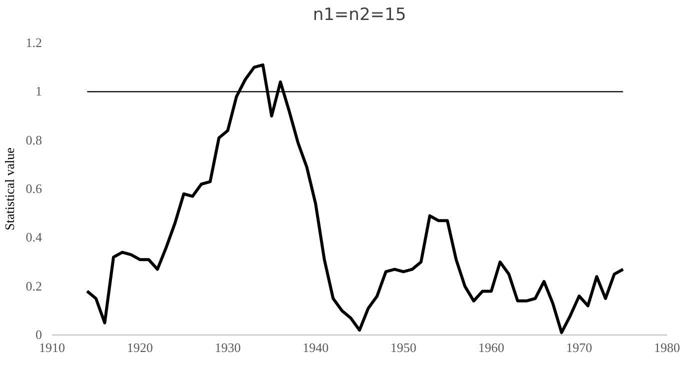 The image size is (685, 365). Describe the element at coordinates (34, 42) in the screenshot. I see `y-tick-label: 1.2` at that location.